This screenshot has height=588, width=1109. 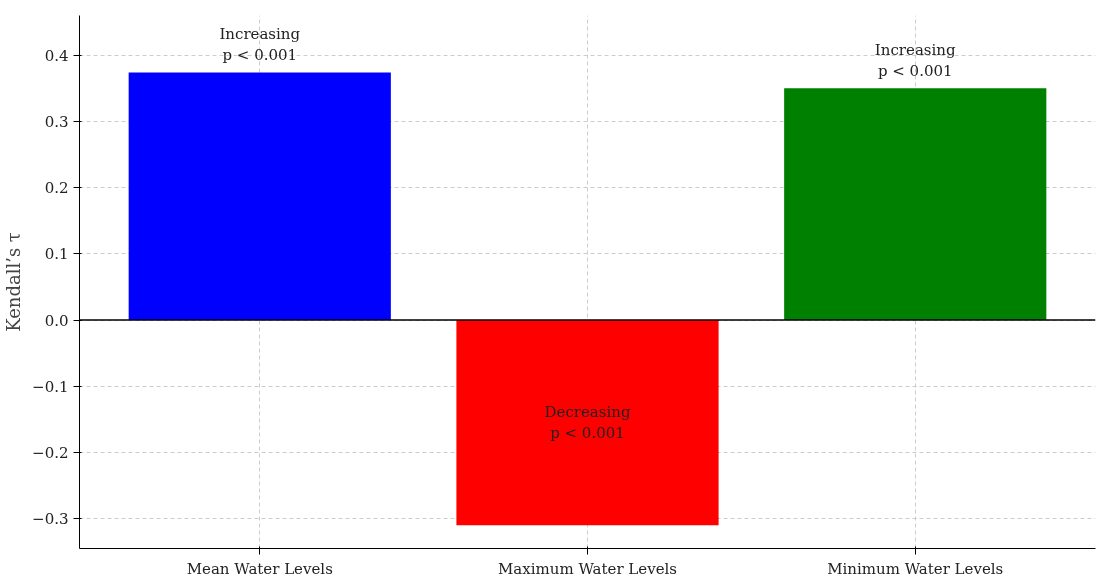 I want to click on y-tick-label: 0.1, so click(x=56, y=254).